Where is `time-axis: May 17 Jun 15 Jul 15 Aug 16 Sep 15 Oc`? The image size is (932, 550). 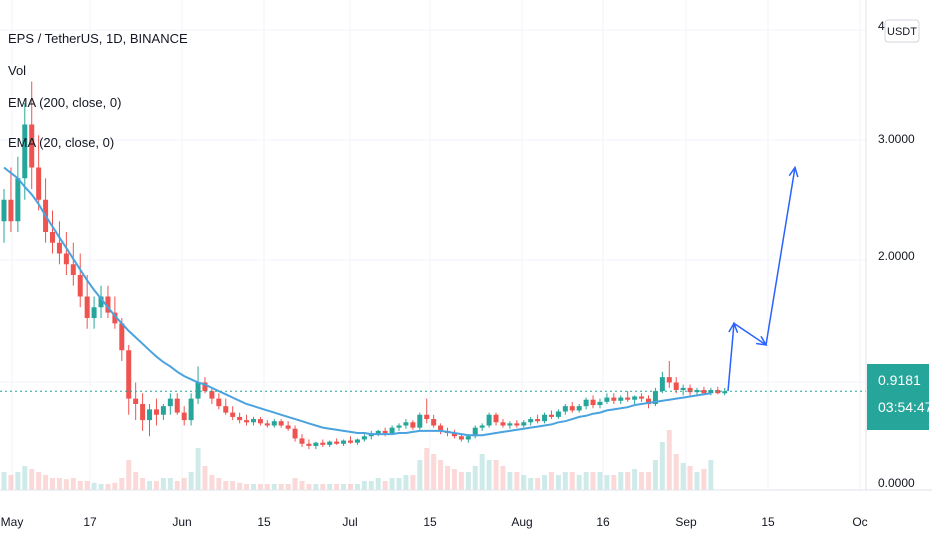
time-axis: May 17 Jun 15 Jul 15 Aug 16 Sep 15 Oc is located at coordinates (434, 522).